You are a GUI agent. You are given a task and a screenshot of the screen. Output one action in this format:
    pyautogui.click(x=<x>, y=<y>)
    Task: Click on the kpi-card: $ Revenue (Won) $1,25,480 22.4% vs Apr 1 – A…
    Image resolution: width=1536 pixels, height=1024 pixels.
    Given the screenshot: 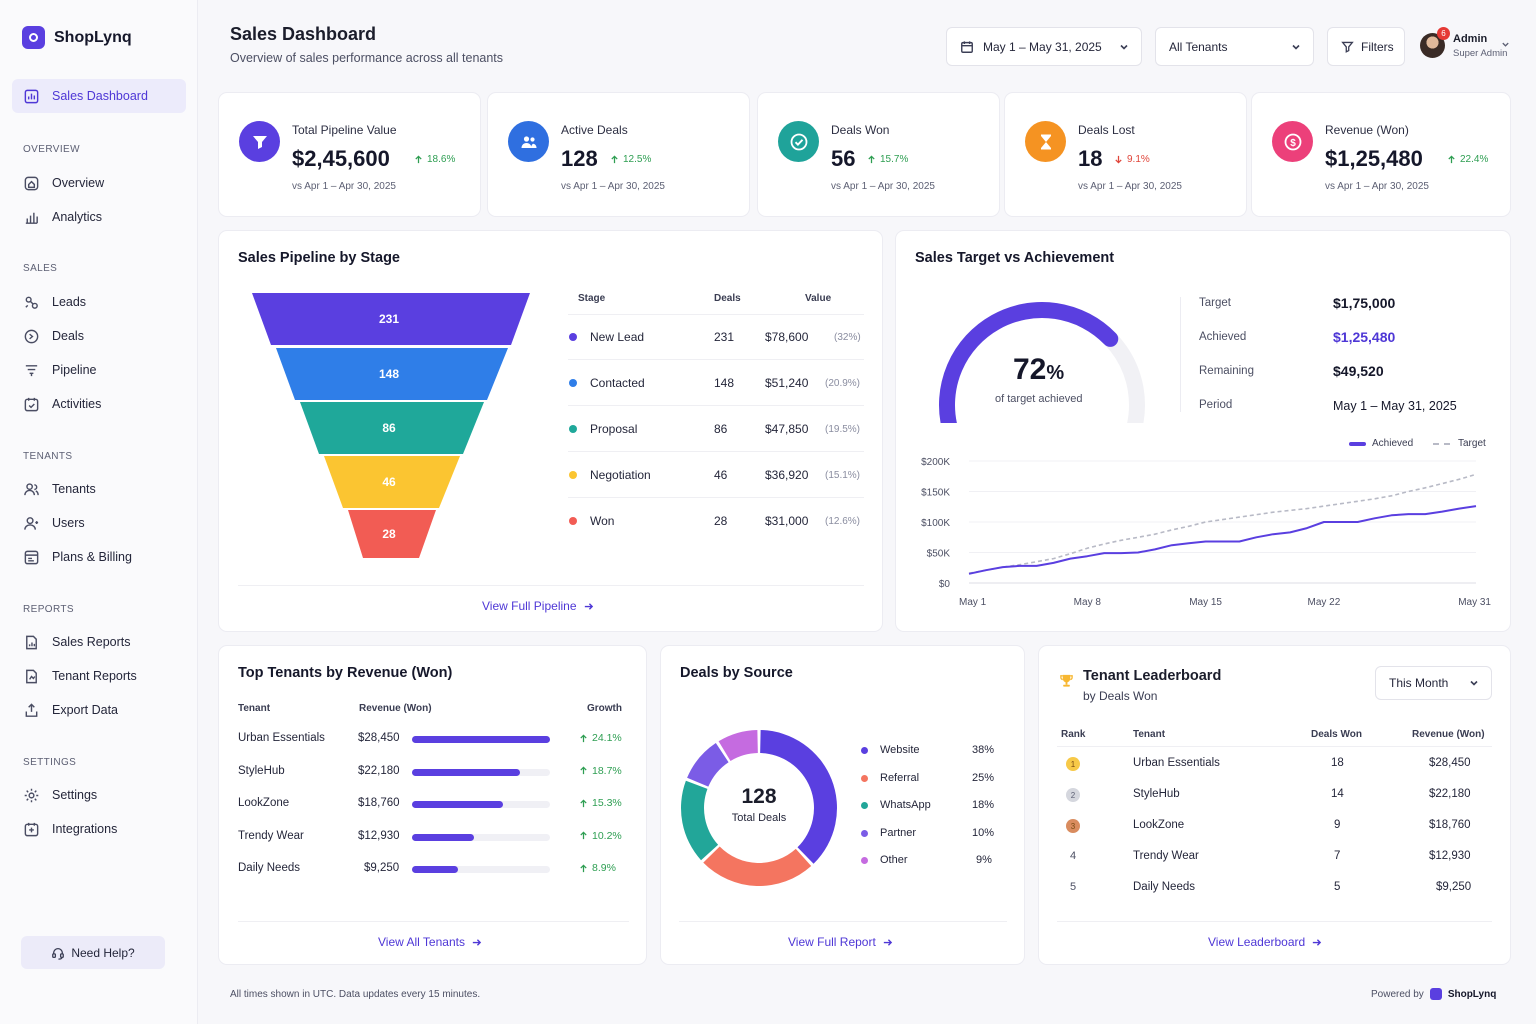 What is the action you would take?
    pyautogui.click(x=1381, y=154)
    